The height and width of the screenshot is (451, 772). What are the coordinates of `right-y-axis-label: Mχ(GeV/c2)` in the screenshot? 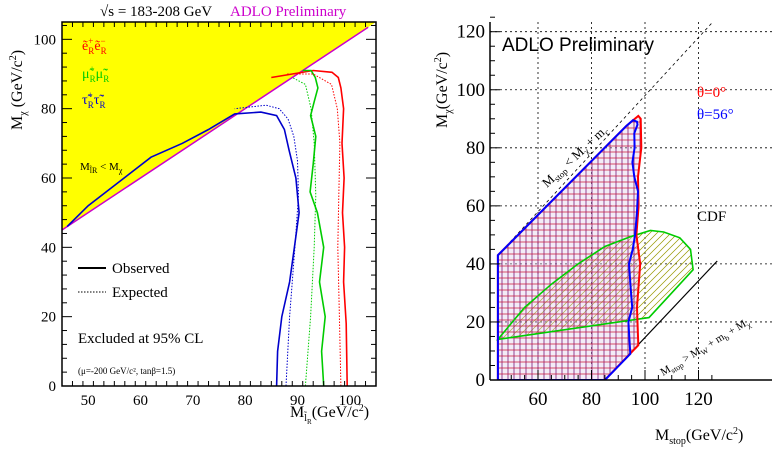 It's located at (443, 90).